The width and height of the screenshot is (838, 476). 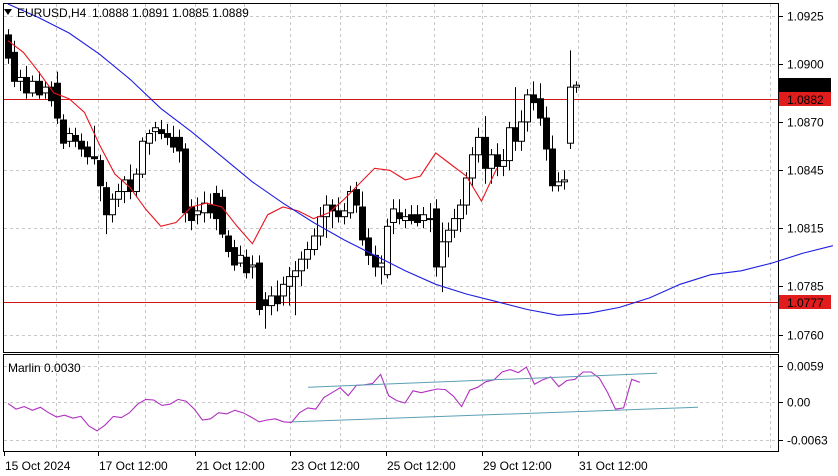 I want to click on current-price-tag-bg, so click(x=805, y=85).